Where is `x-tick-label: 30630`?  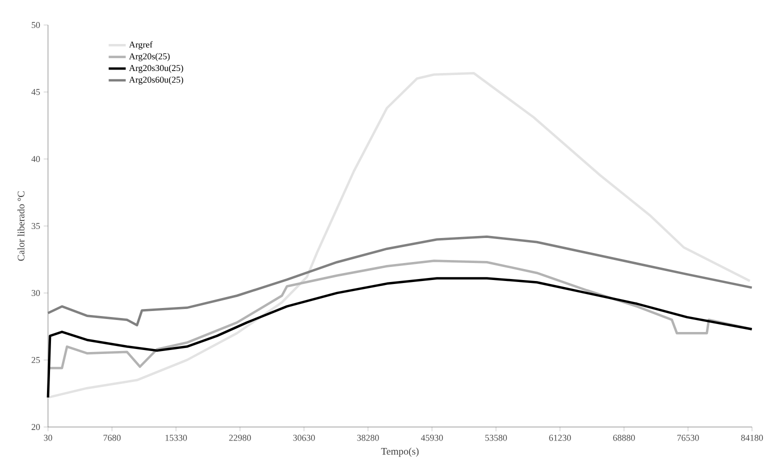
x-tick-label: 30630 is located at coordinates (304, 437).